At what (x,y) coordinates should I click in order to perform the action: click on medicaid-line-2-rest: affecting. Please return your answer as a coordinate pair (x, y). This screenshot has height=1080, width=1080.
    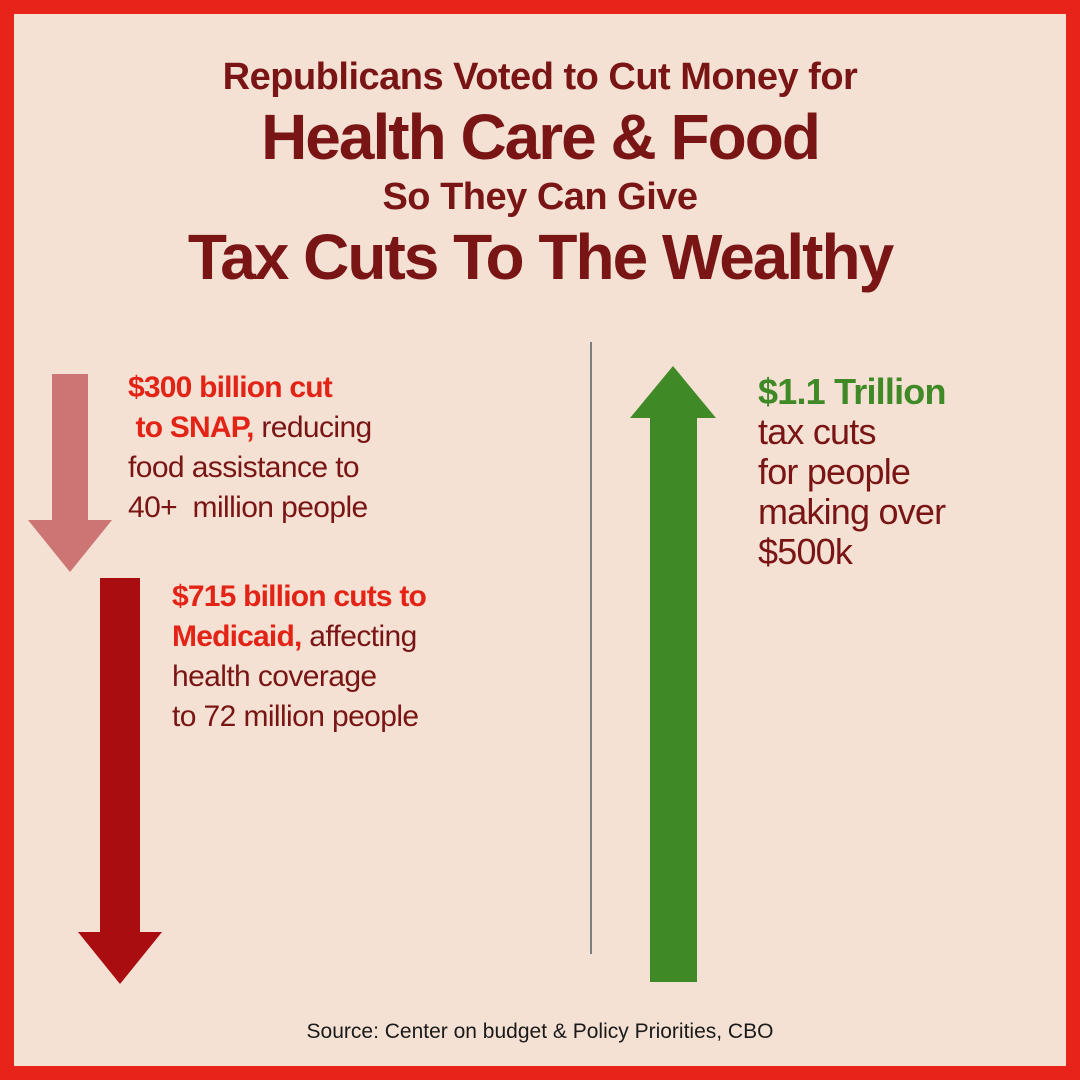
    Looking at the image, I should click on (359, 636).